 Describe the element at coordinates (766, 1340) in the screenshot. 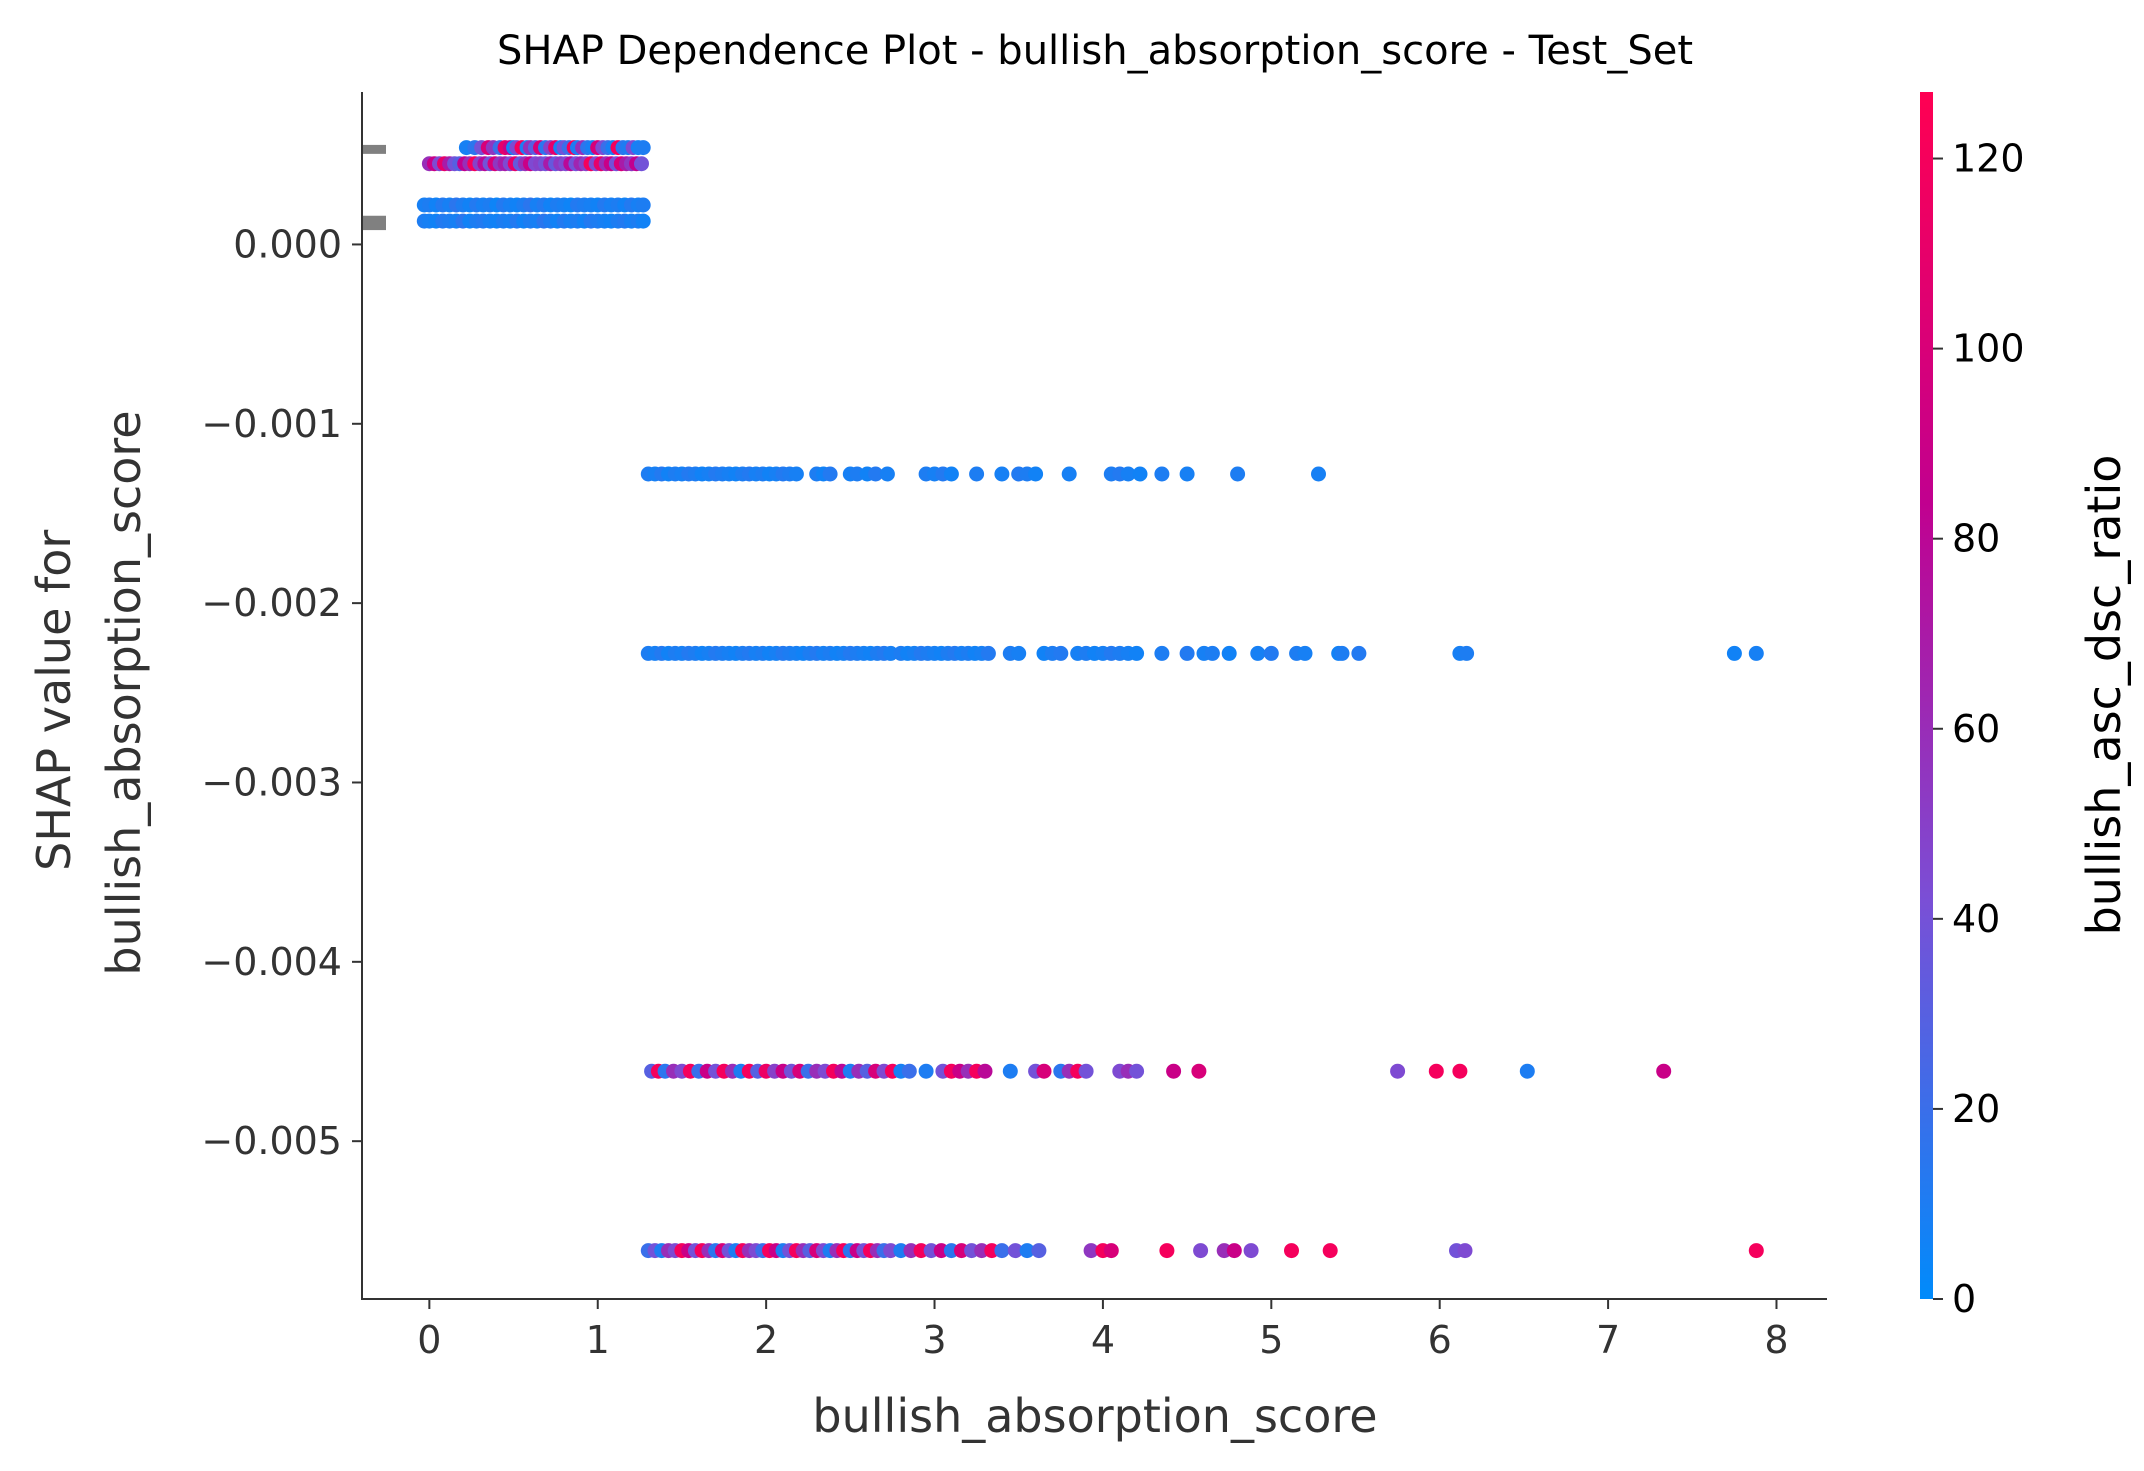

I see `x-tick-label: 2` at that location.